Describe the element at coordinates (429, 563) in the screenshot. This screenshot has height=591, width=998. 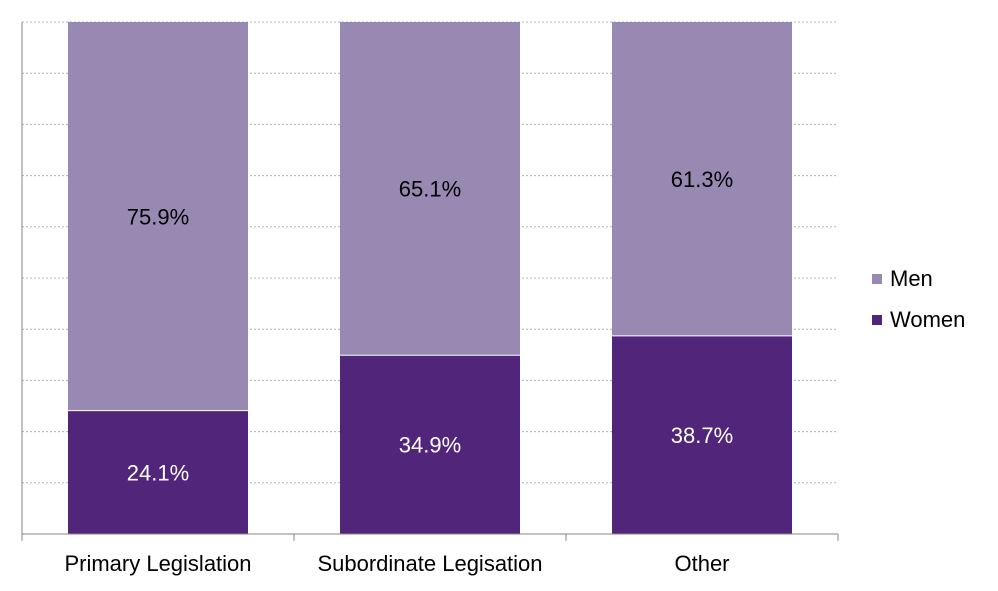
I see `x-tick-label: Subordinate Legisation` at that location.